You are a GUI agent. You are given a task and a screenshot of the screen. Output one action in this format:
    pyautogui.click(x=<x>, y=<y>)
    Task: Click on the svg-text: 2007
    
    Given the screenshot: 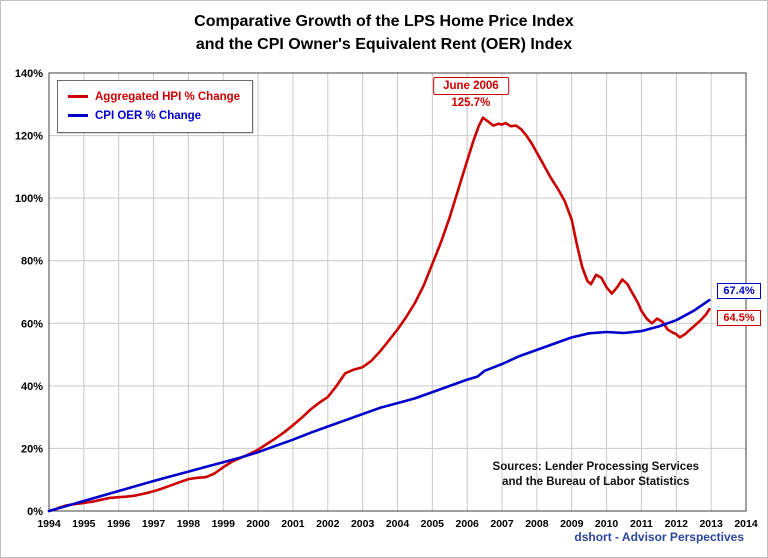 What is the action you would take?
    pyautogui.click(x=502, y=524)
    